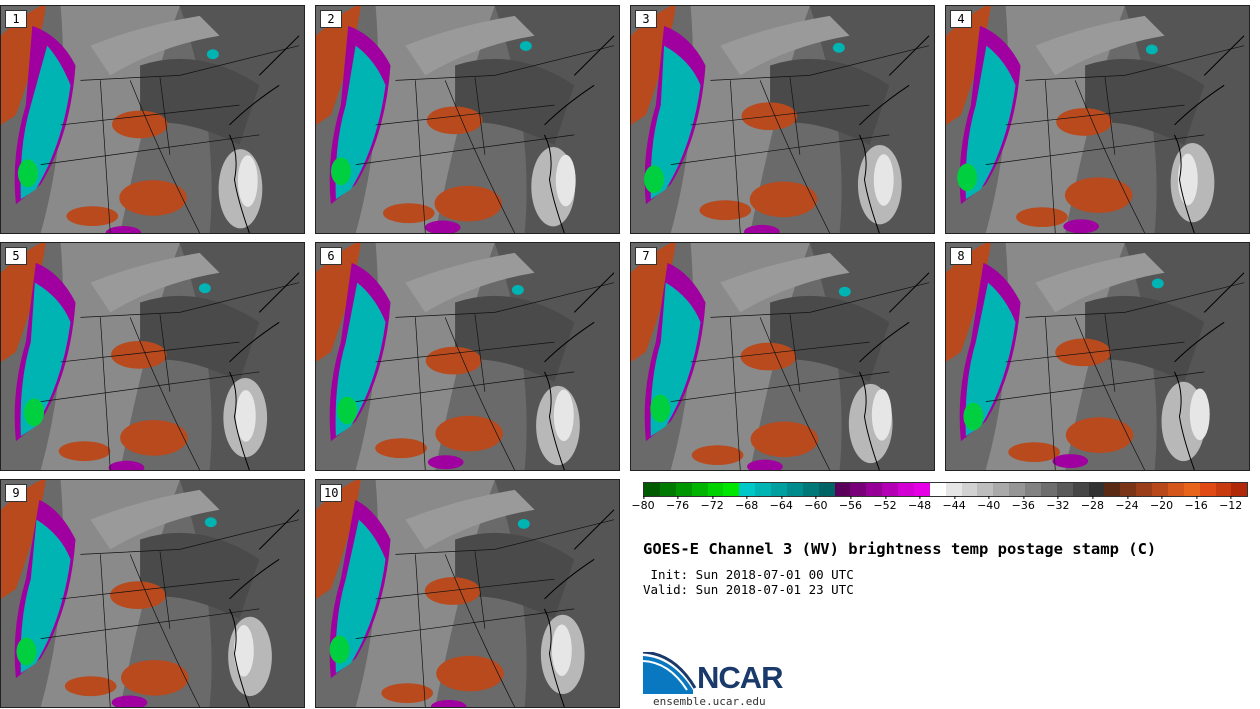  What do you see at coordinates (740, 677) in the screenshot?
I see `ncar-logo-text: NCAR` at bounding box center [740, 677].